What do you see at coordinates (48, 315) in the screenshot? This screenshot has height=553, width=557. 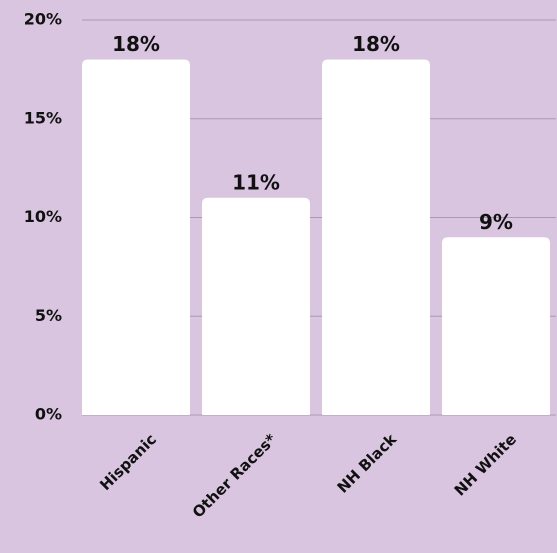 I see `y-tick-label: 5%` at bounding box center [48, 315].